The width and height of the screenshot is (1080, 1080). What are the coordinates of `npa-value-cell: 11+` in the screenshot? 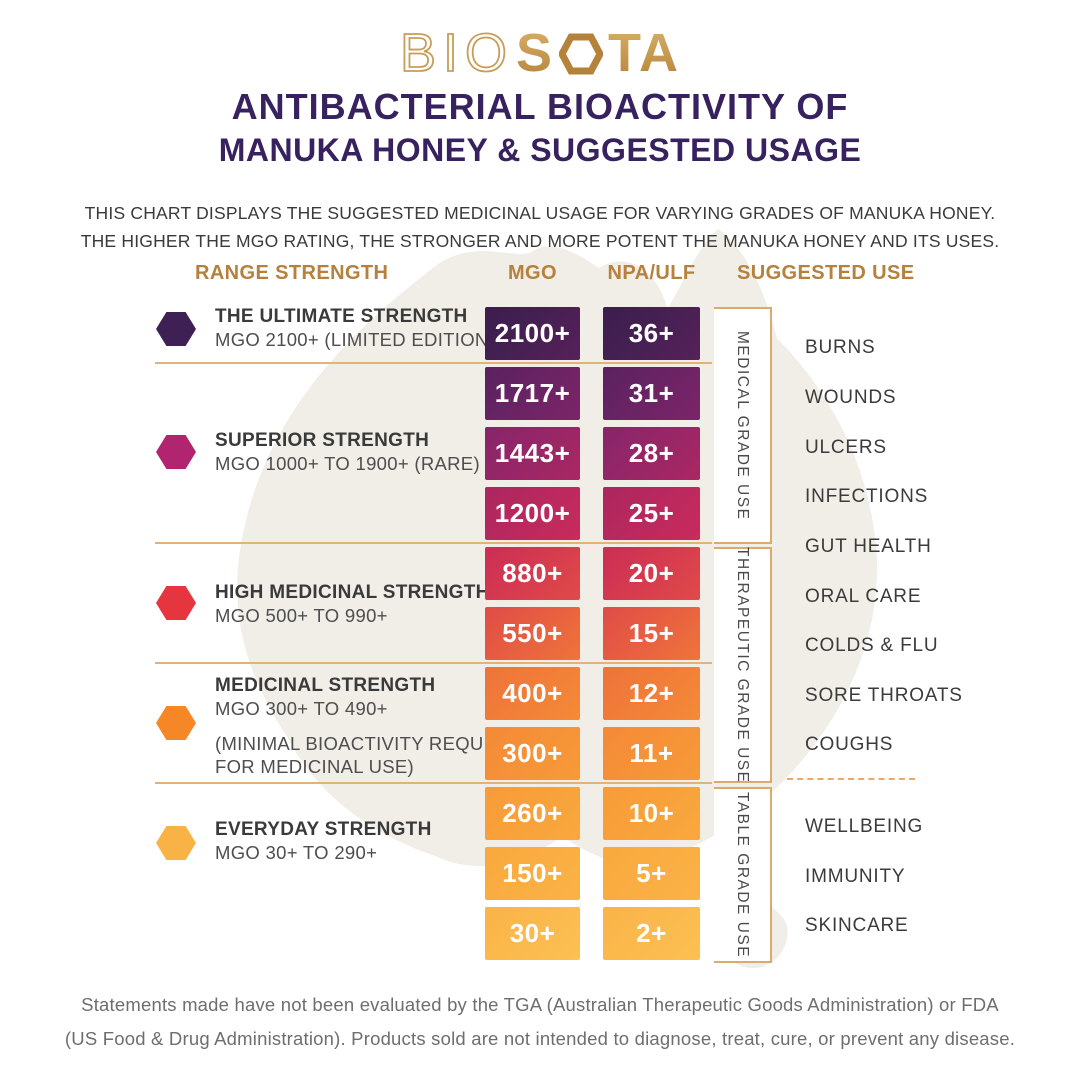 It's located at (651, 753).